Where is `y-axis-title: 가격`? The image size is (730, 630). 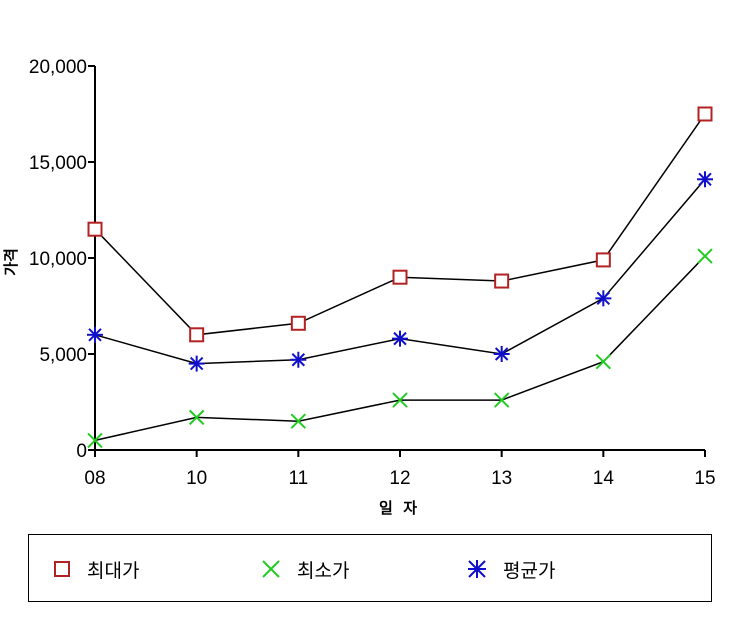
y-axis-title: 가격 is located at coordinates (11, 262).